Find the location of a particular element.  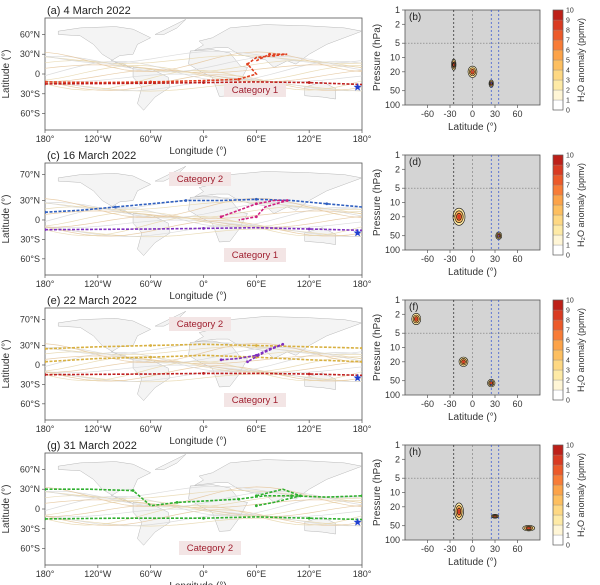

lon-tick-label: 120°W is located at coordinates (98, 284).